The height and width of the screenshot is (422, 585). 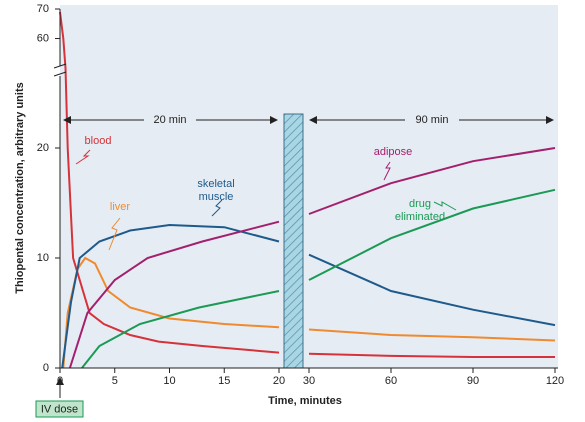 What do you see at coordinates (43, 148) in the screenshot?
I see `y-tick-label: 20` at bounding box center [43, 148].